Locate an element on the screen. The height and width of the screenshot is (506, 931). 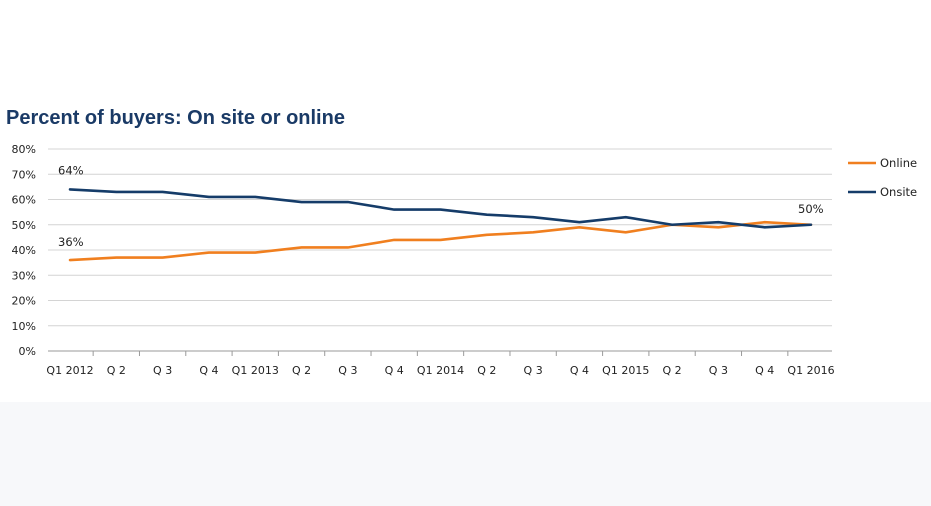
series-lines is located at coordinates (440, 225).